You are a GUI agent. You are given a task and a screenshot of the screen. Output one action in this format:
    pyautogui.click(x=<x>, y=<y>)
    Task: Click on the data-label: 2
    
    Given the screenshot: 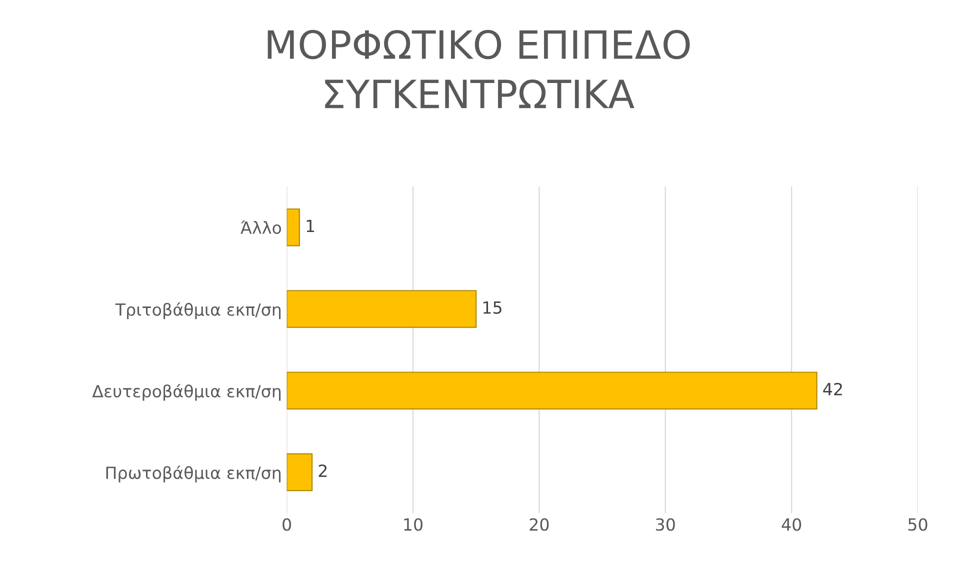 What is the action you would take?
    pyautogui.click(x=322, y=470)
    